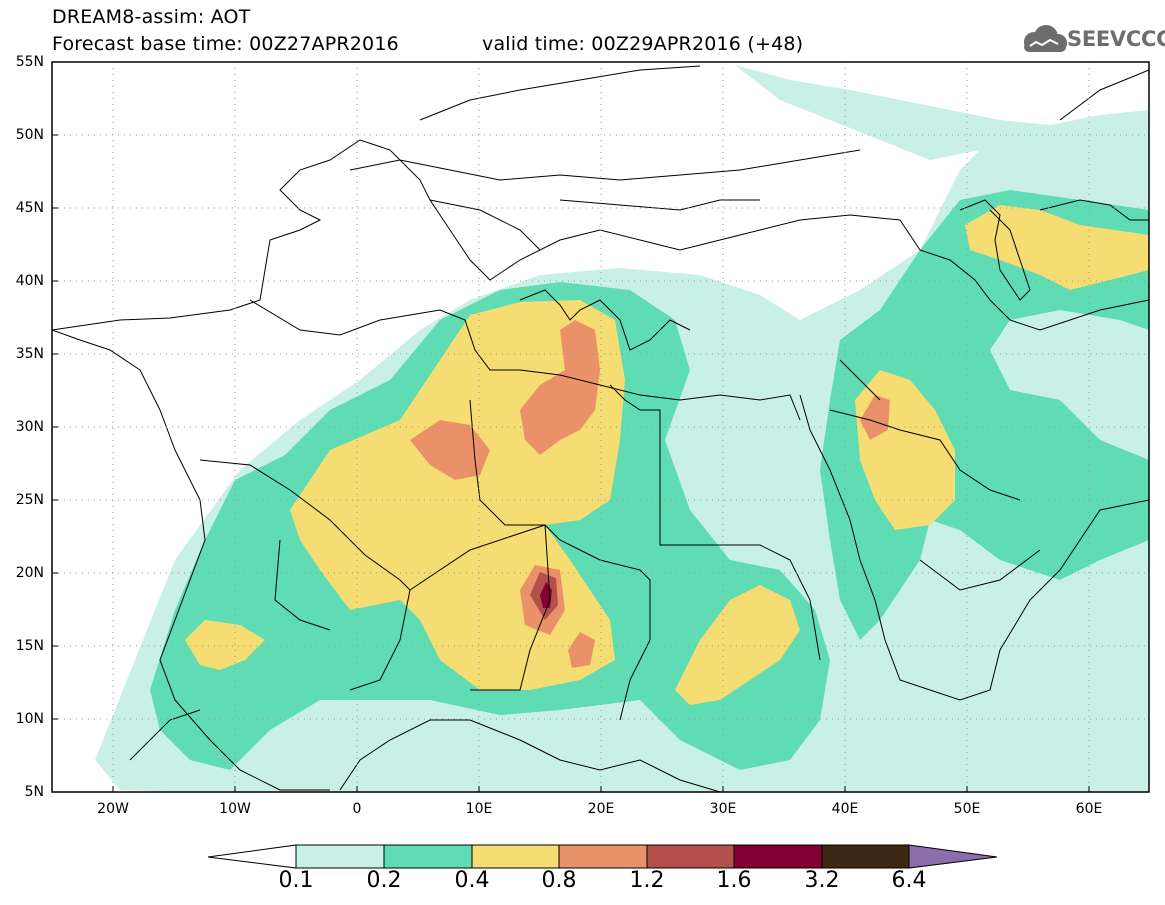 The image size is (1165, 905). Describe the element at coordinates (113, 809) in the screenshot. I see `lon-label: 20W` at that location.